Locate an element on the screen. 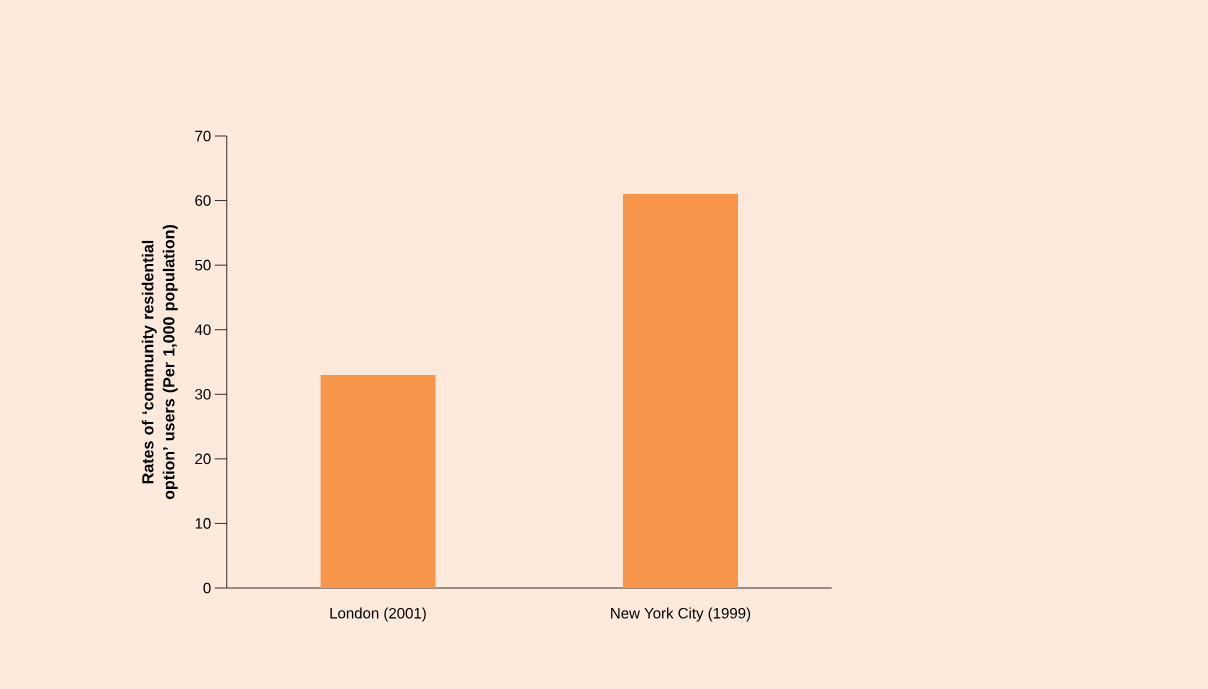 The image size is (1208, 689). y-tick-label: 70 is located at coordinates (203, 136).